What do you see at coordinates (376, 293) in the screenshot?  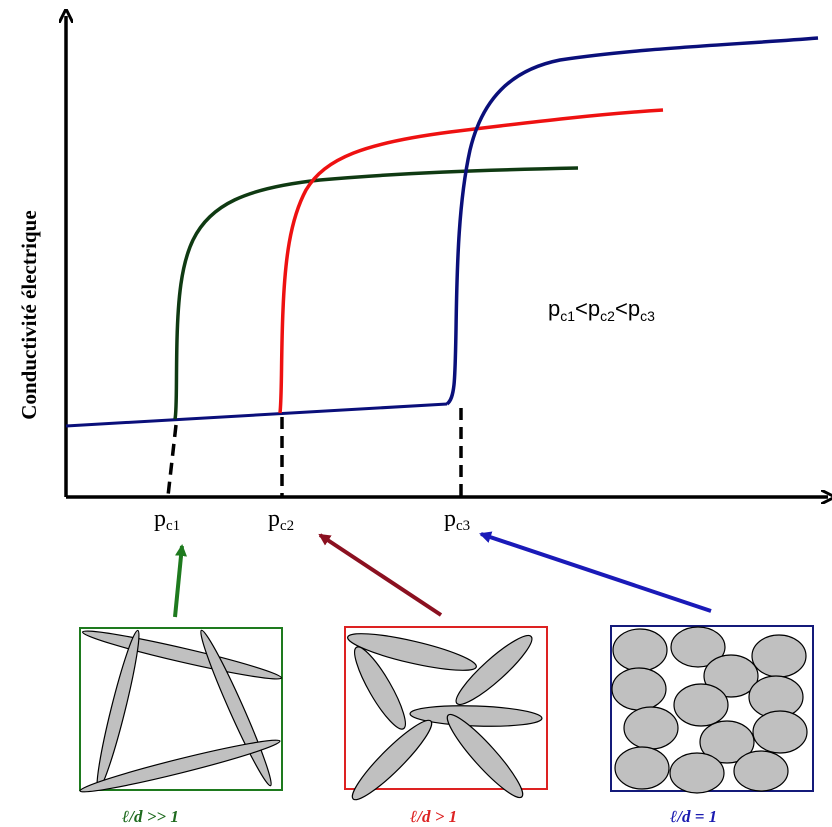 I see `curve-green` at bounding box center [376, 293].